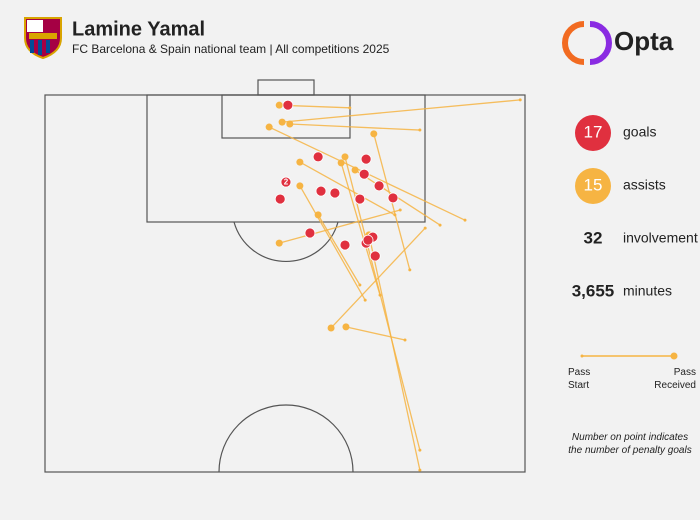 This screenshot has height=520, width=700. Describe the element at coordinates (593, 237) in the screenshot. I see `stat-value: 32` at that location.